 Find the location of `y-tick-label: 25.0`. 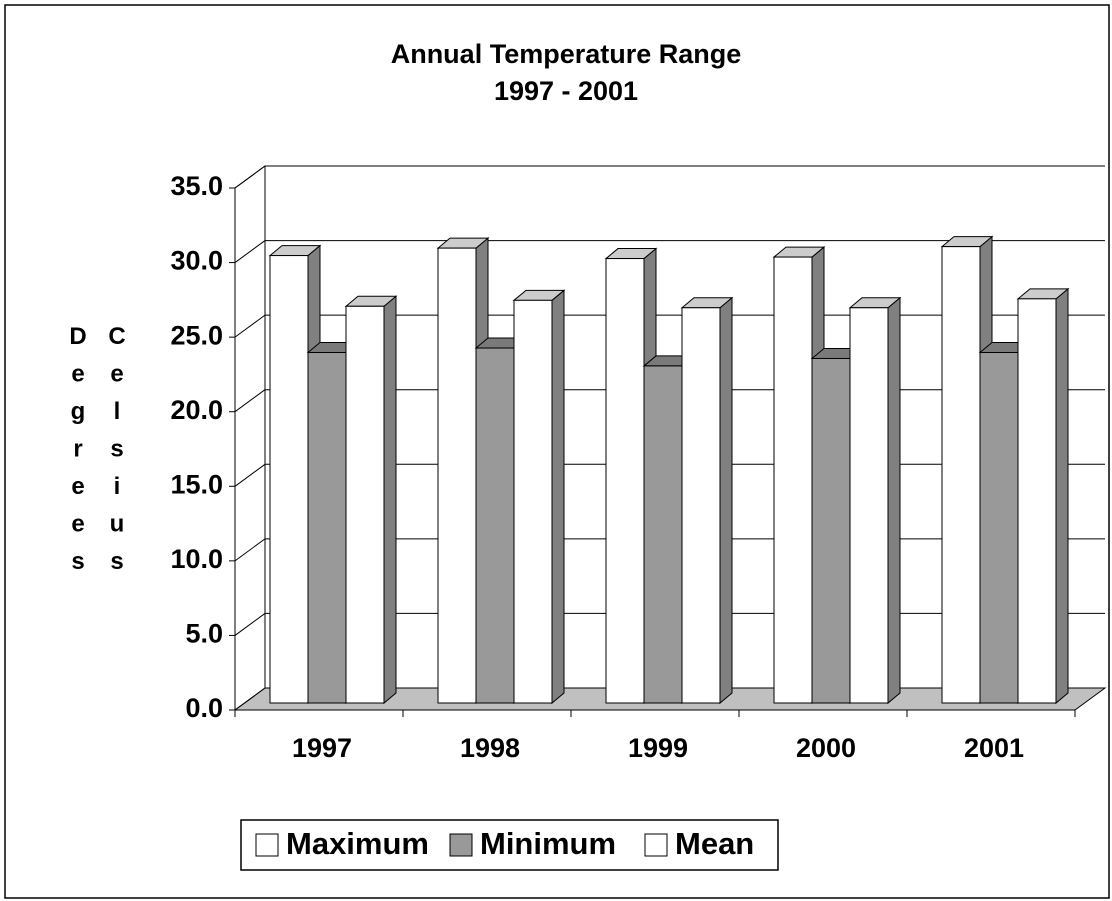

y-tick-label: 25.0 is located at coordinates (196, 335).